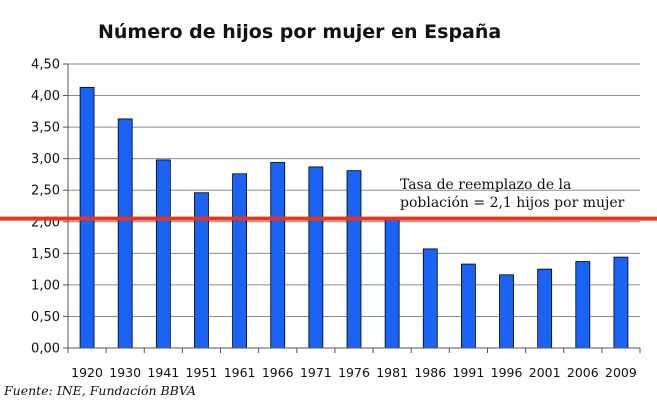 The height and width of the screenshot is (407, 657). I want to click on source-note: Fuente: INE, Fundación BBVA, so click(99, 390).